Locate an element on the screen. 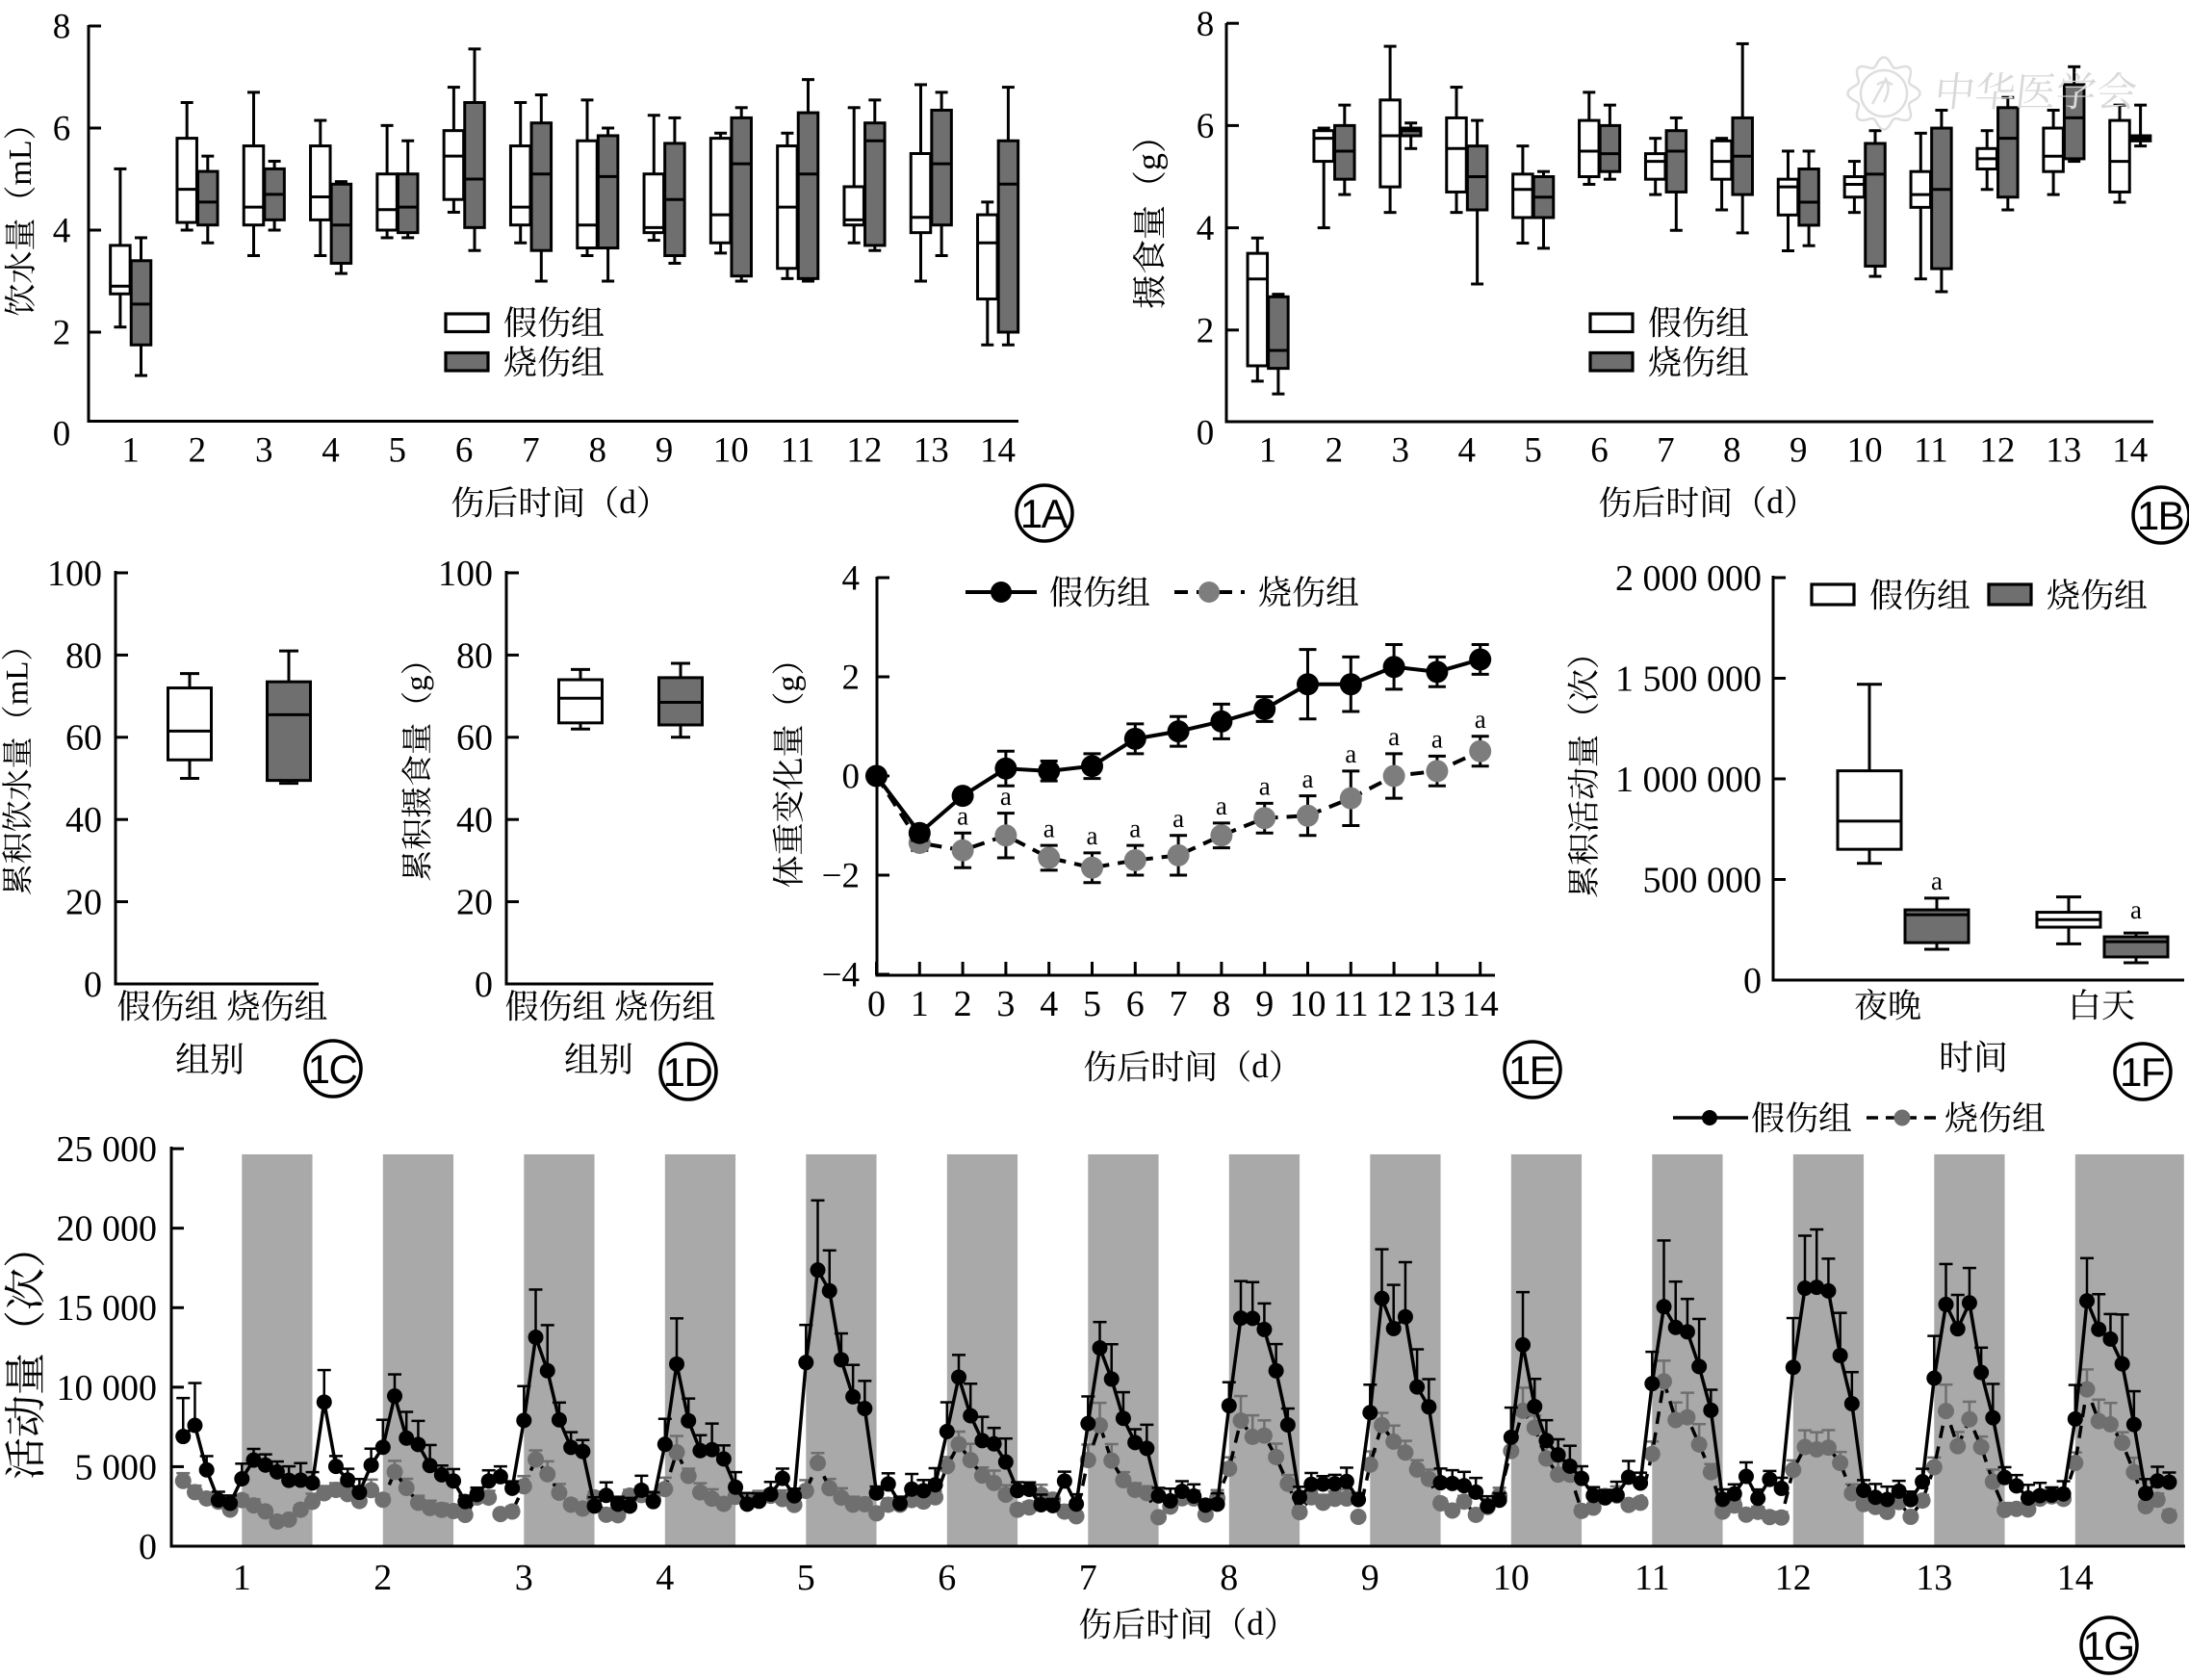 This screenshot has width=2189, height=1680. svg-text: 1C is located at coordinates (332, 1070).